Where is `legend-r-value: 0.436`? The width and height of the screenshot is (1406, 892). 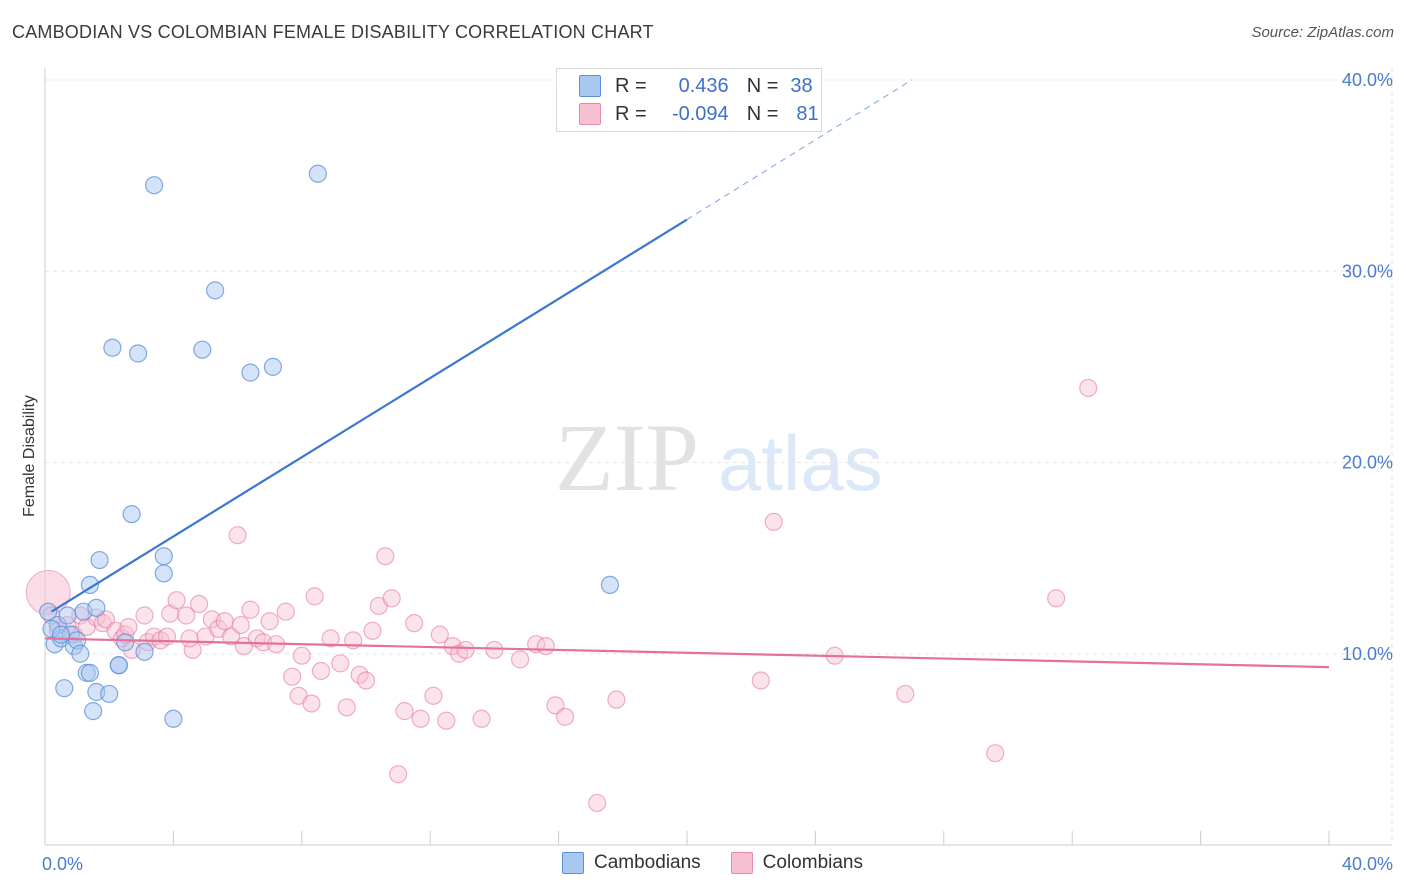
legend-r-value: 0.436 is located at coordinates (703, 85).